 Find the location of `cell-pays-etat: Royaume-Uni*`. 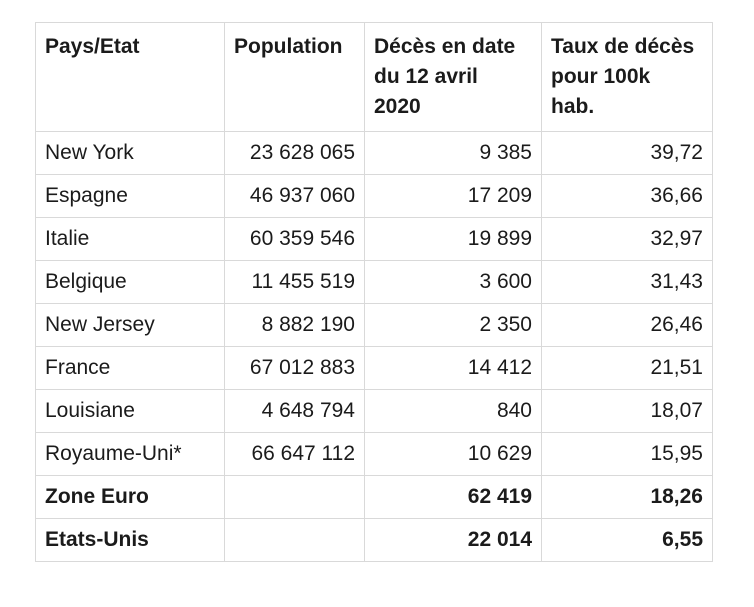

cell-pays-etat: Royaume-Uni* is located at coordinates (130, 454).